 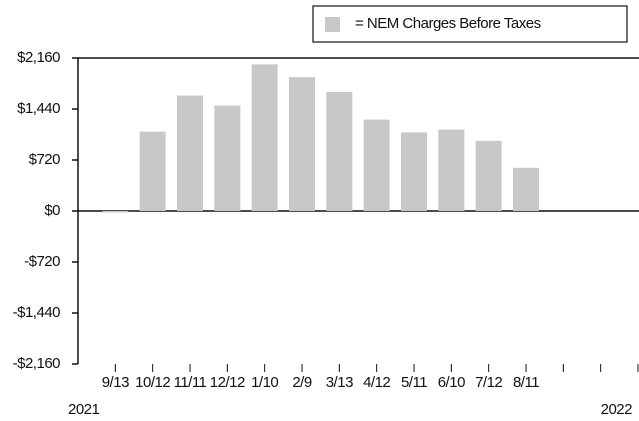 What do you see at coordinates (190, 382) in the screenshot?
I see `x-tick-label: 11/11` at bounding box center [190, 382].